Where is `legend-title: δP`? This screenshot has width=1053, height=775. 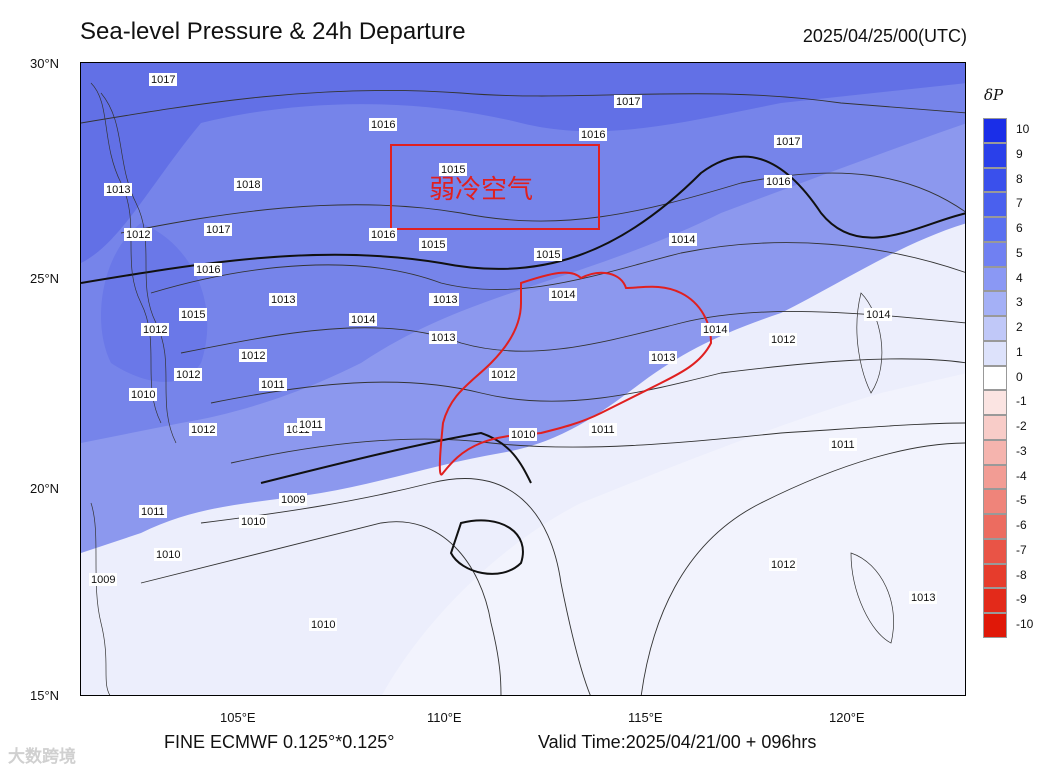
legend-title: δP is located at coordinates (994, 95).